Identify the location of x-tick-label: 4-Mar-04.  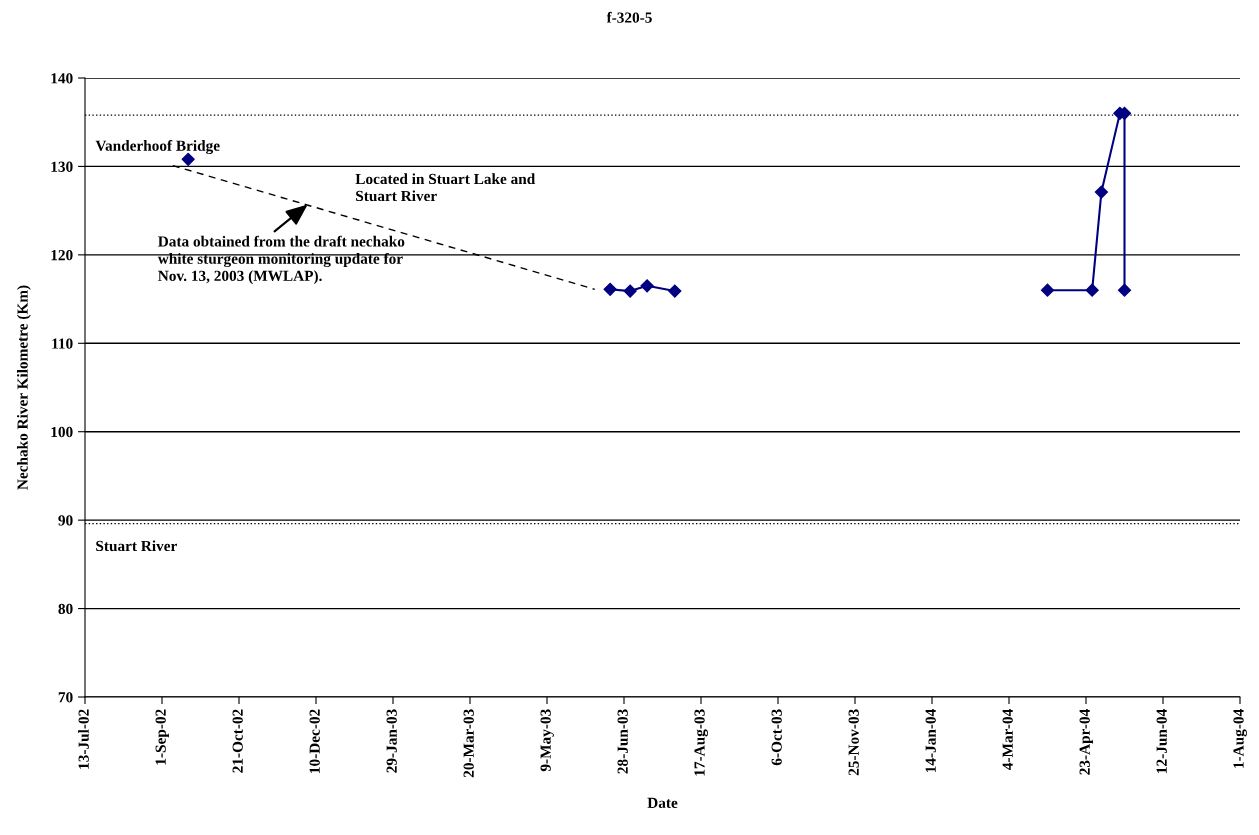
(1007, 739).